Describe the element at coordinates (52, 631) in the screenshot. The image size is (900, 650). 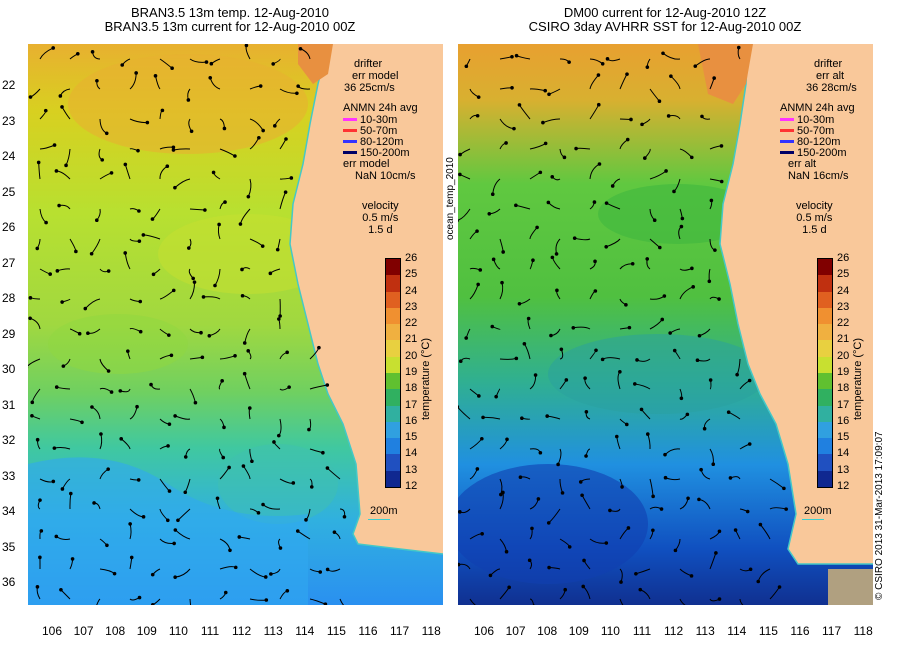
I see `longitude-tick-label: 106` at that location.